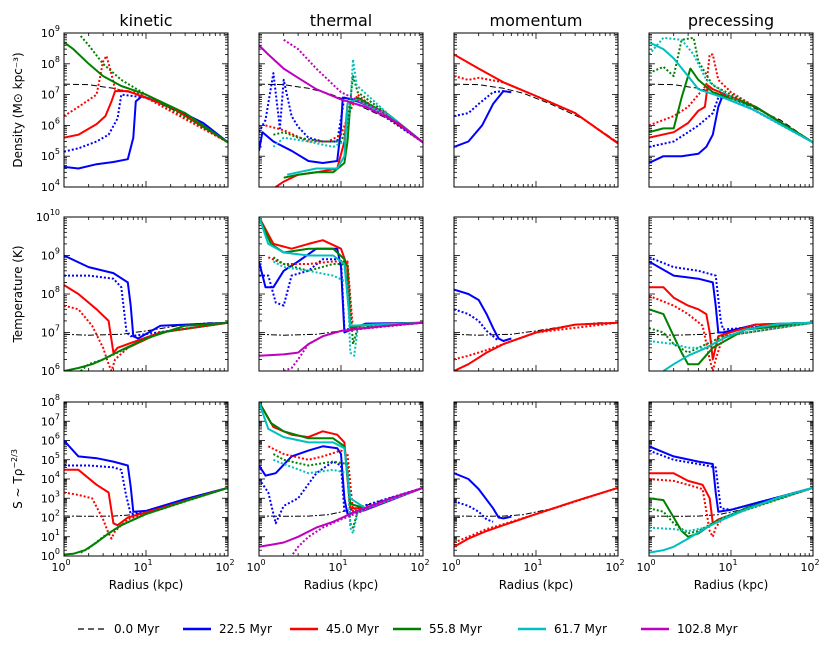 The height and width of the screenshot is (664, 830). Describe the element at coordinates (245, 629) in the screenshot. I see `legend-label: 22.5 Myr` at that location.